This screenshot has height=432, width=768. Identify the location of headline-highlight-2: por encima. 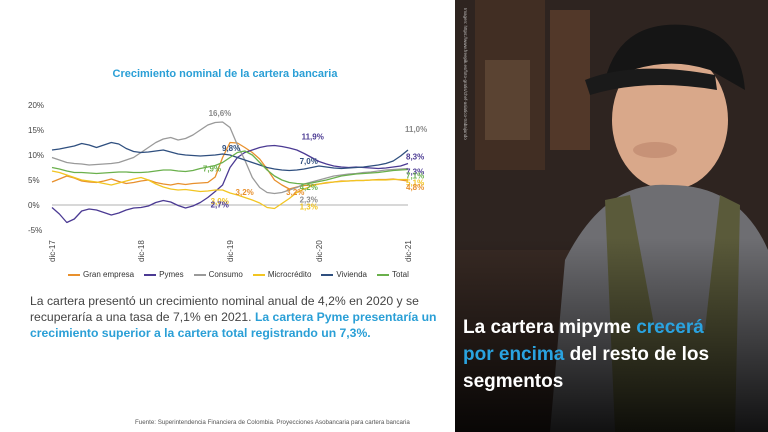
(514, 354).